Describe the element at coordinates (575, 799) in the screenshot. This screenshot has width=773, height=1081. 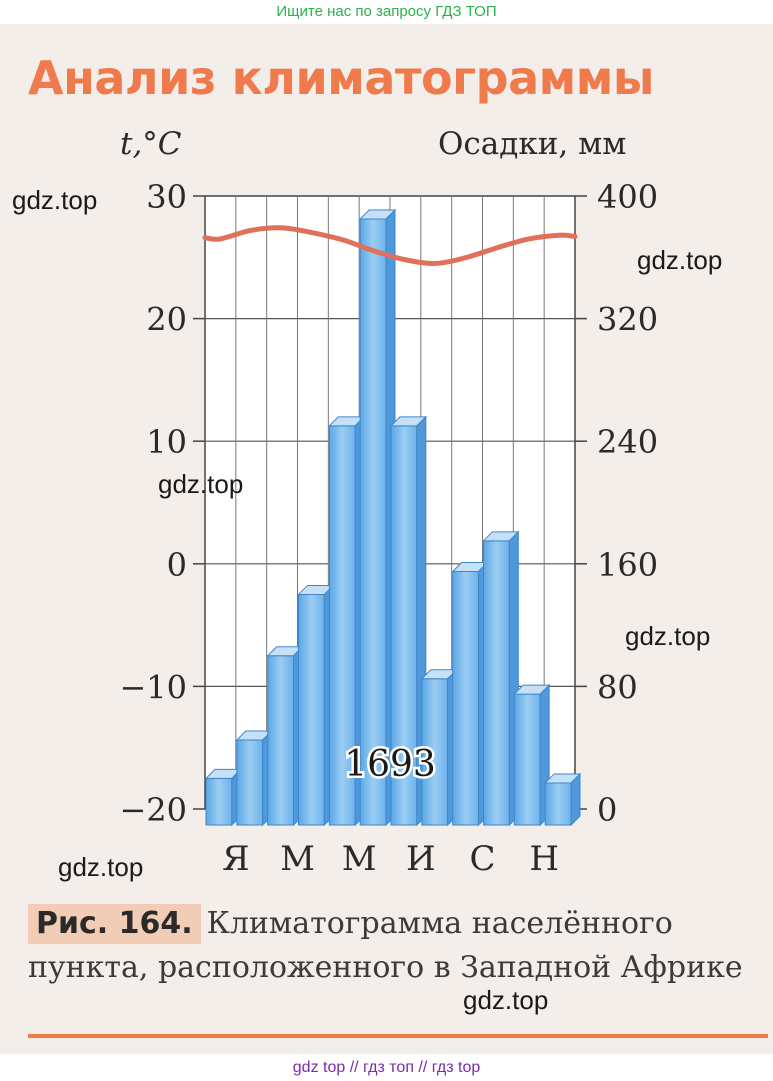
I see `precipitation-bar-side` at that location.